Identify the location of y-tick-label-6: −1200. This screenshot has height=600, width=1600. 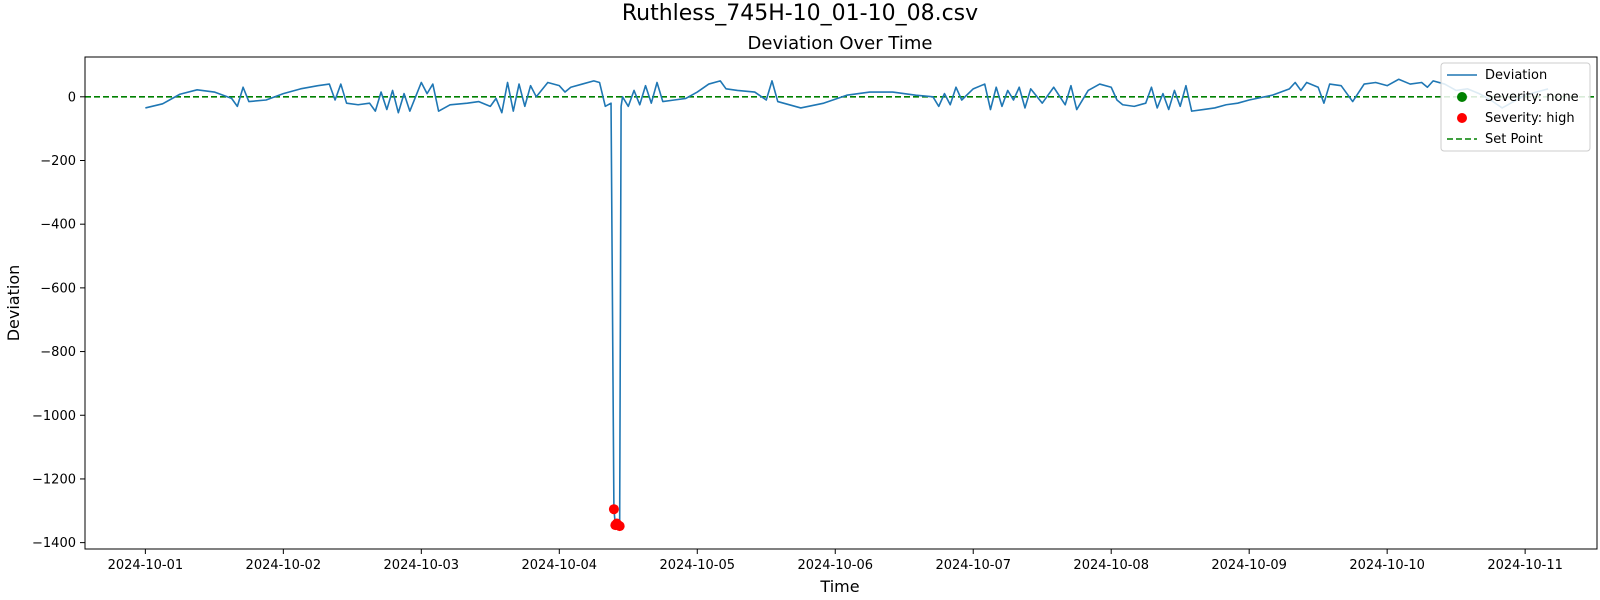
(54, 479).